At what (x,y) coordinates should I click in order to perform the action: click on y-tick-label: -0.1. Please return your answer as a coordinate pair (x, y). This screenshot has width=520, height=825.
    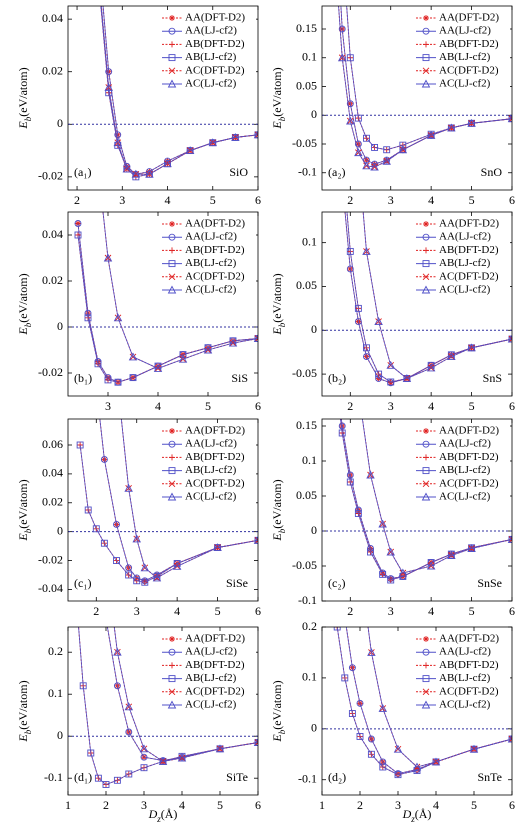
    Looking at the image, I should click on (53, 777).